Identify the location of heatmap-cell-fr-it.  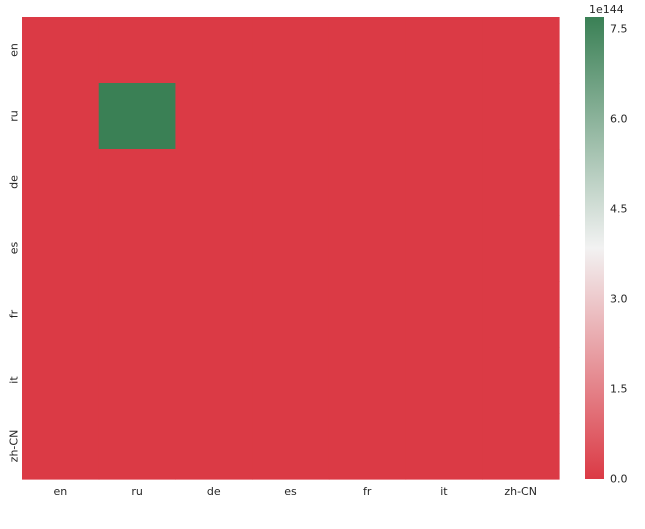
(444, 314).